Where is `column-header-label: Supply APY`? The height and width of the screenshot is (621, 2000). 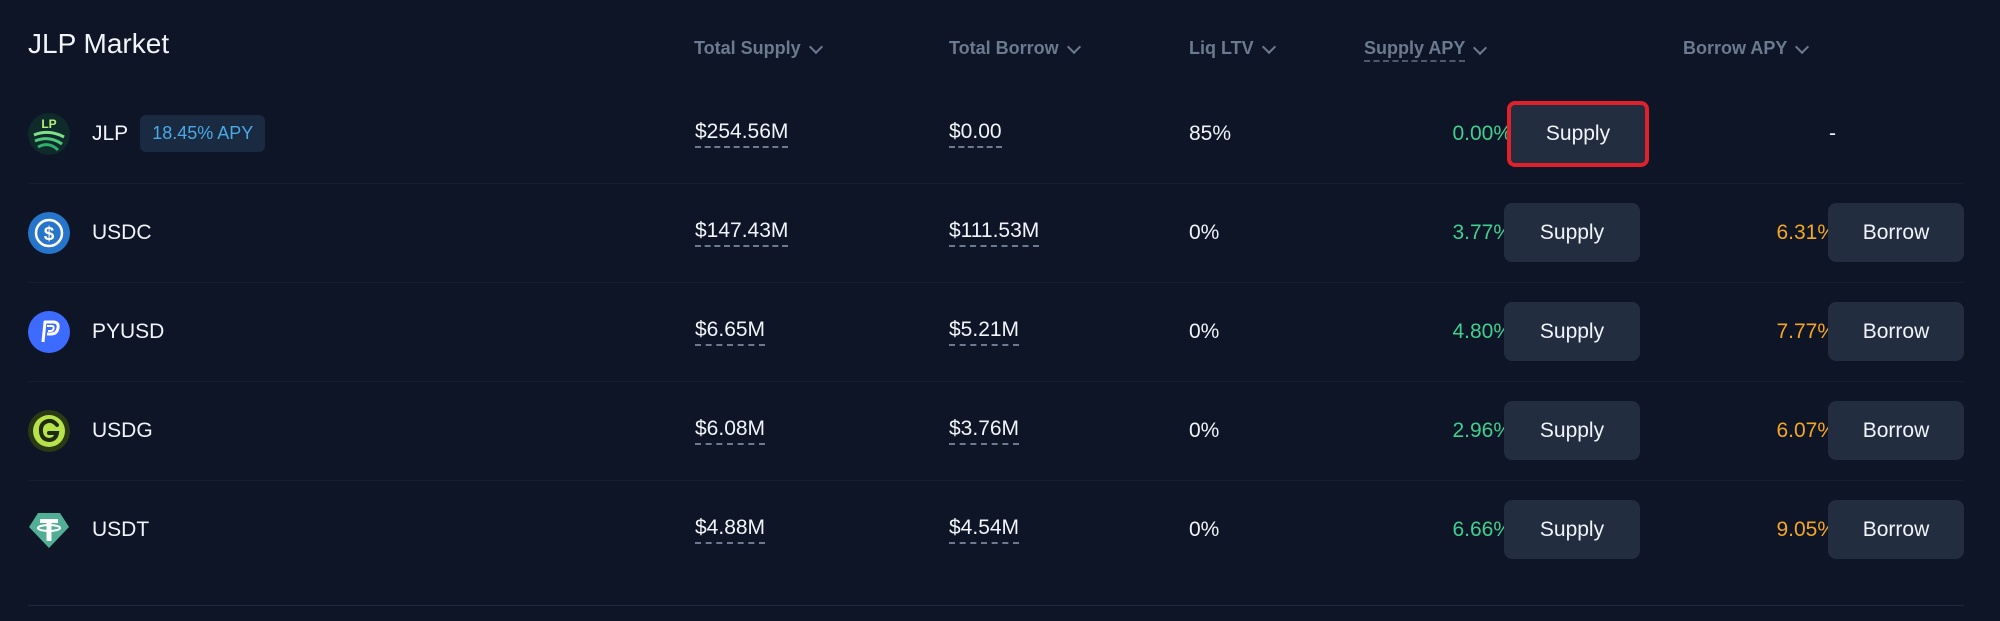
column-header-label: Supply APY is located at coordinates (1415, 50).